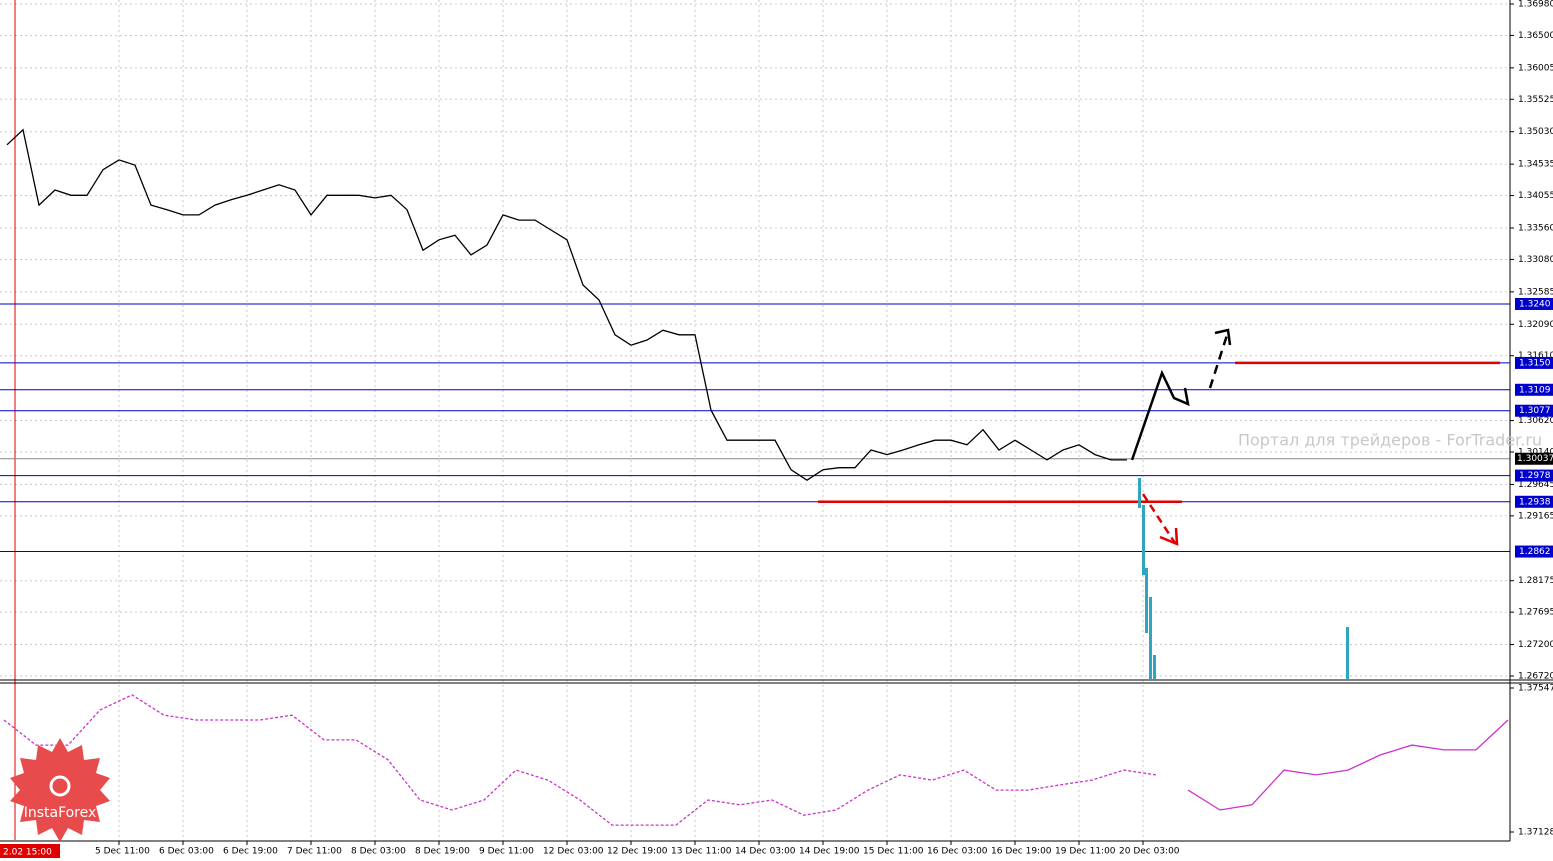 The image size is (1553, 861). What do you see at coordinates (1535, 5) in the screenshot?
I see `y-tick-label: 1.36980` at bounding box center [1535, 5].